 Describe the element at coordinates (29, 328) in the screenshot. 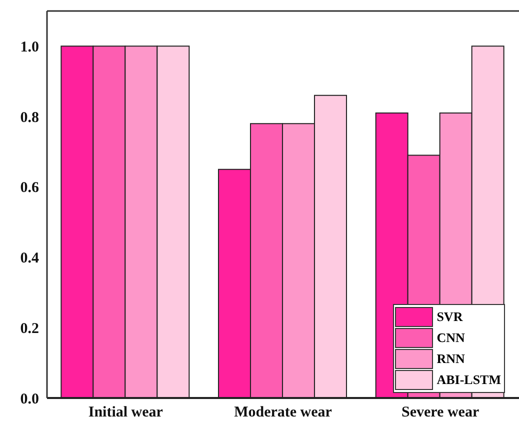

I see `y-tick-label: 0.2` at that location.